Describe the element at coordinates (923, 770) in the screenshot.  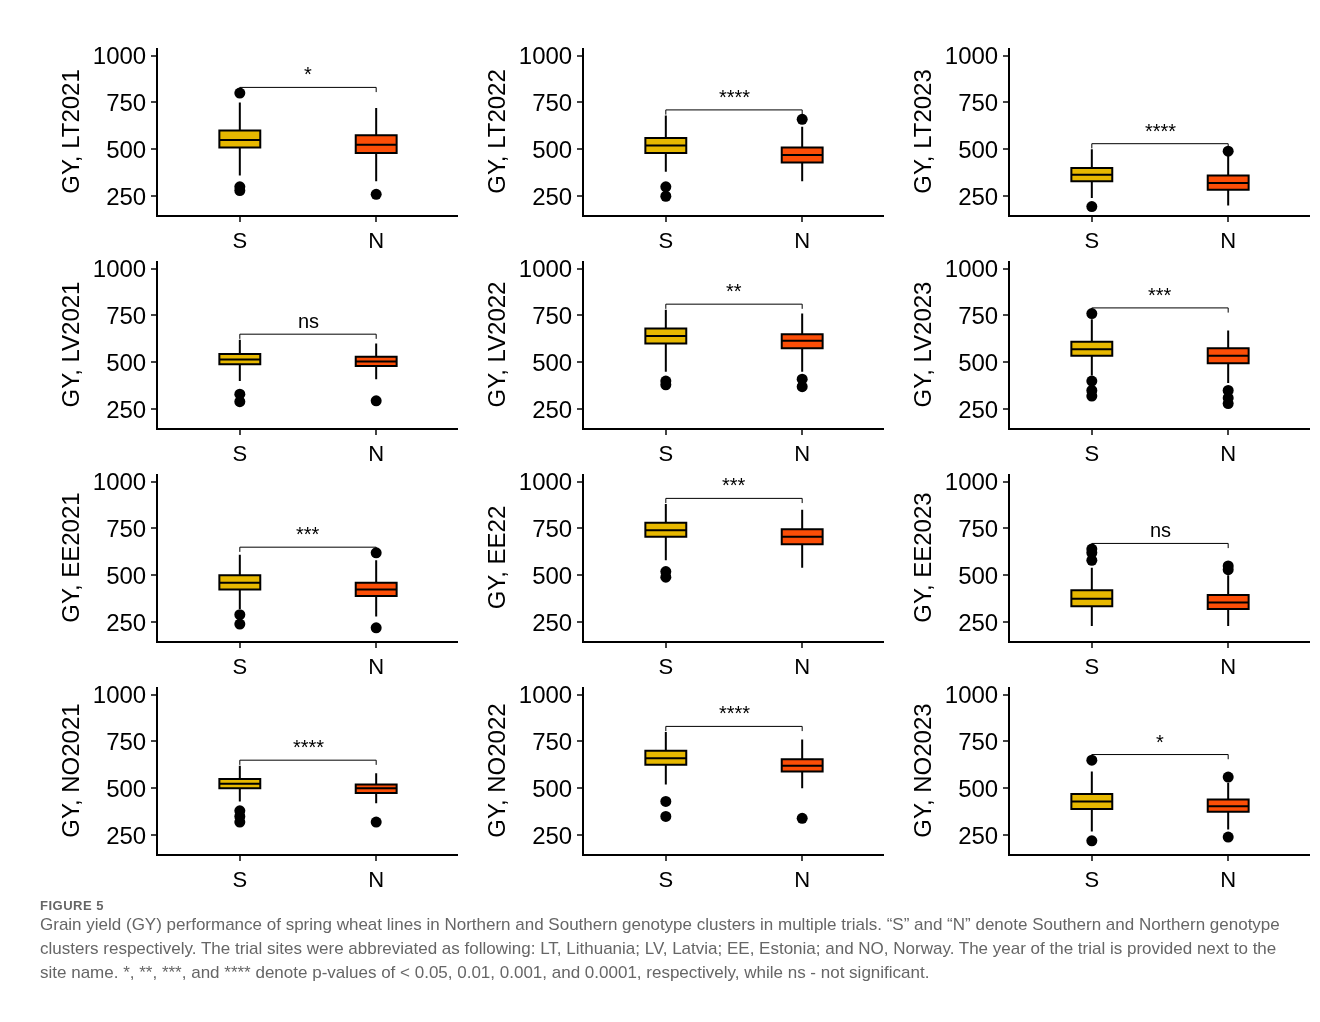
I see `y-axis-title: GY, NO2023` at that location.